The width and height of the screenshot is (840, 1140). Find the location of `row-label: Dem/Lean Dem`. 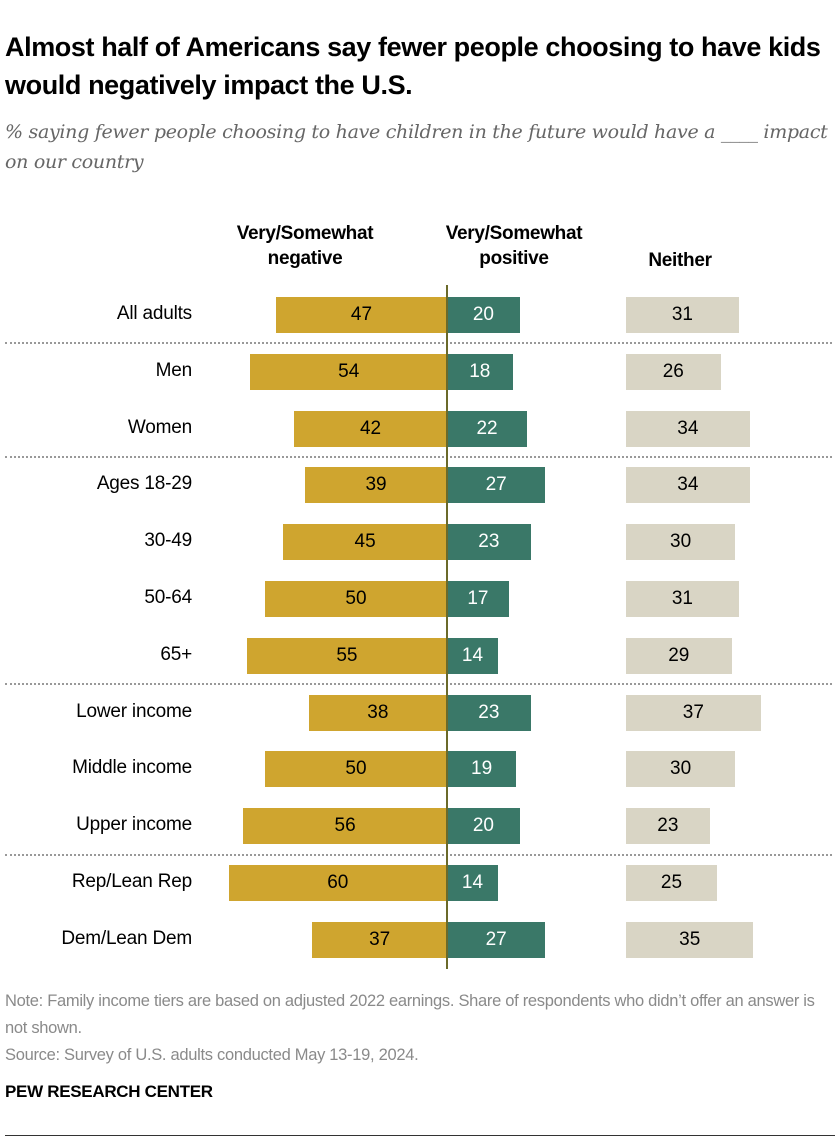

row-label: Dem/Lean Dem is located at coordinates (126, 938).